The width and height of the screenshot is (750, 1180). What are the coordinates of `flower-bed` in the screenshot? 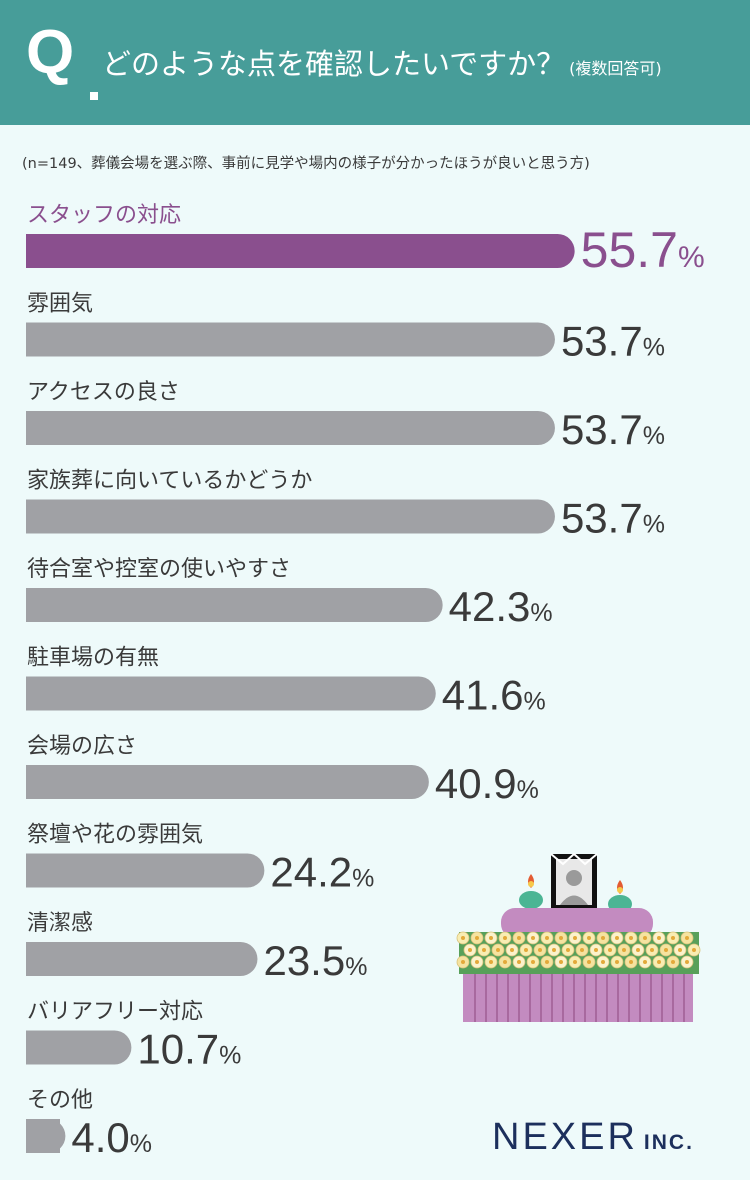 It's located at (578, 950).